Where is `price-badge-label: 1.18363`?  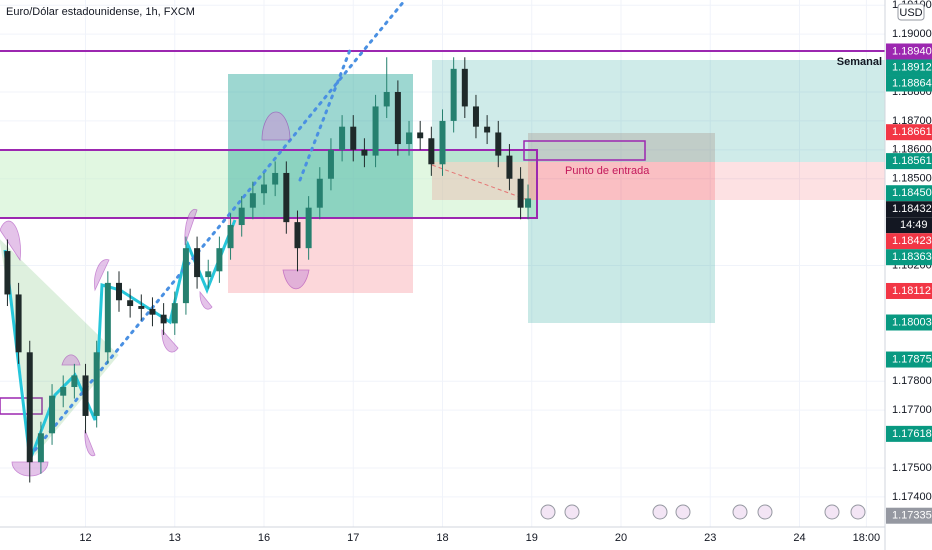 price-badge-label: 1.18363 is located at coordinates (912, 257).